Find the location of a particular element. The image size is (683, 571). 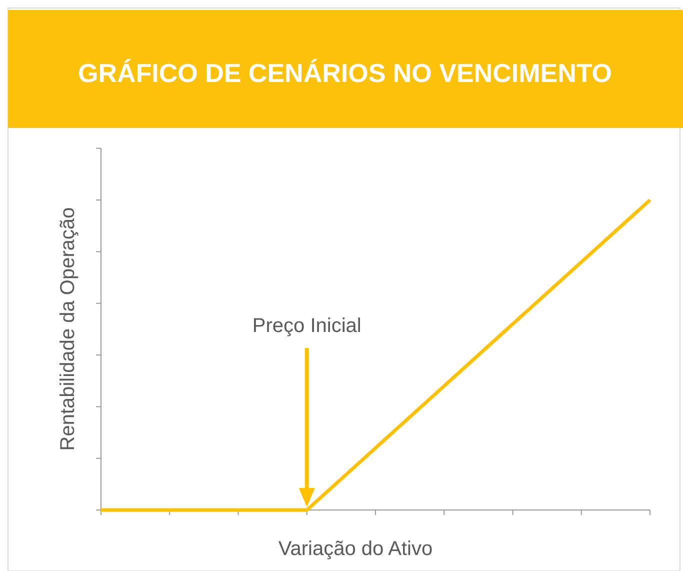

chart-title: GRÁFICO DE CENÁRIOS NO VENCIMENTO is located at coordinates (345, 73).